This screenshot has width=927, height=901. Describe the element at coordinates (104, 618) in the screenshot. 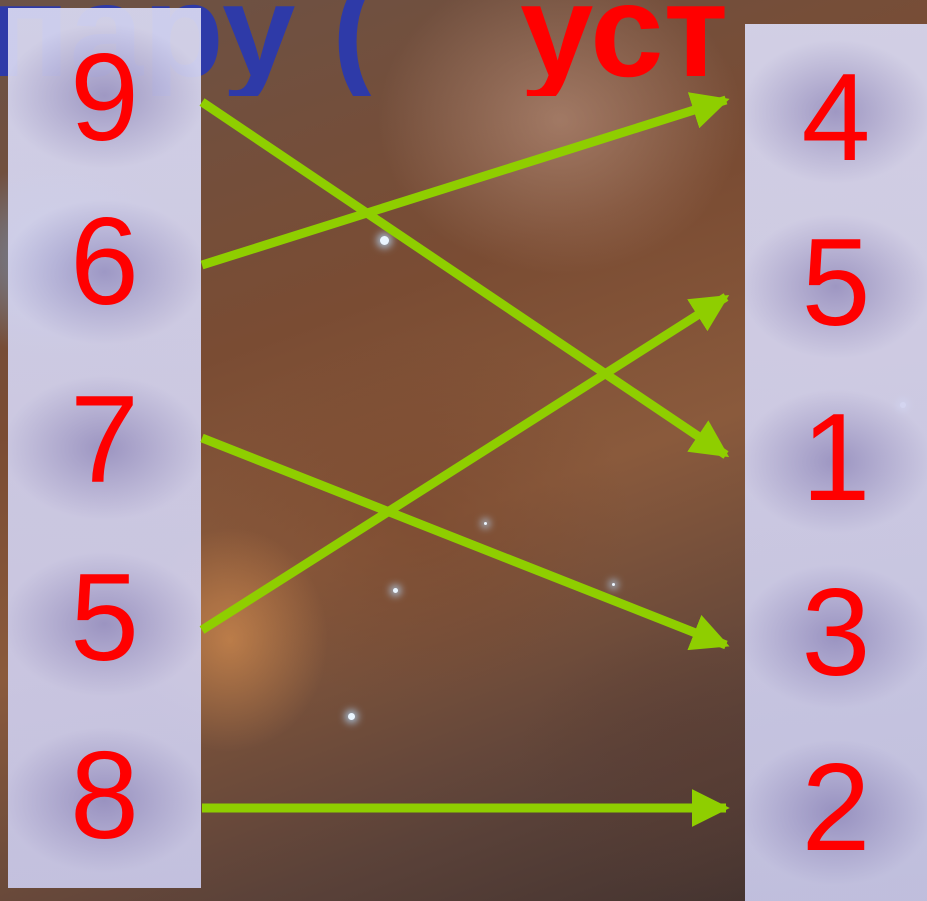

I see `left-number-4: 5` at that location.